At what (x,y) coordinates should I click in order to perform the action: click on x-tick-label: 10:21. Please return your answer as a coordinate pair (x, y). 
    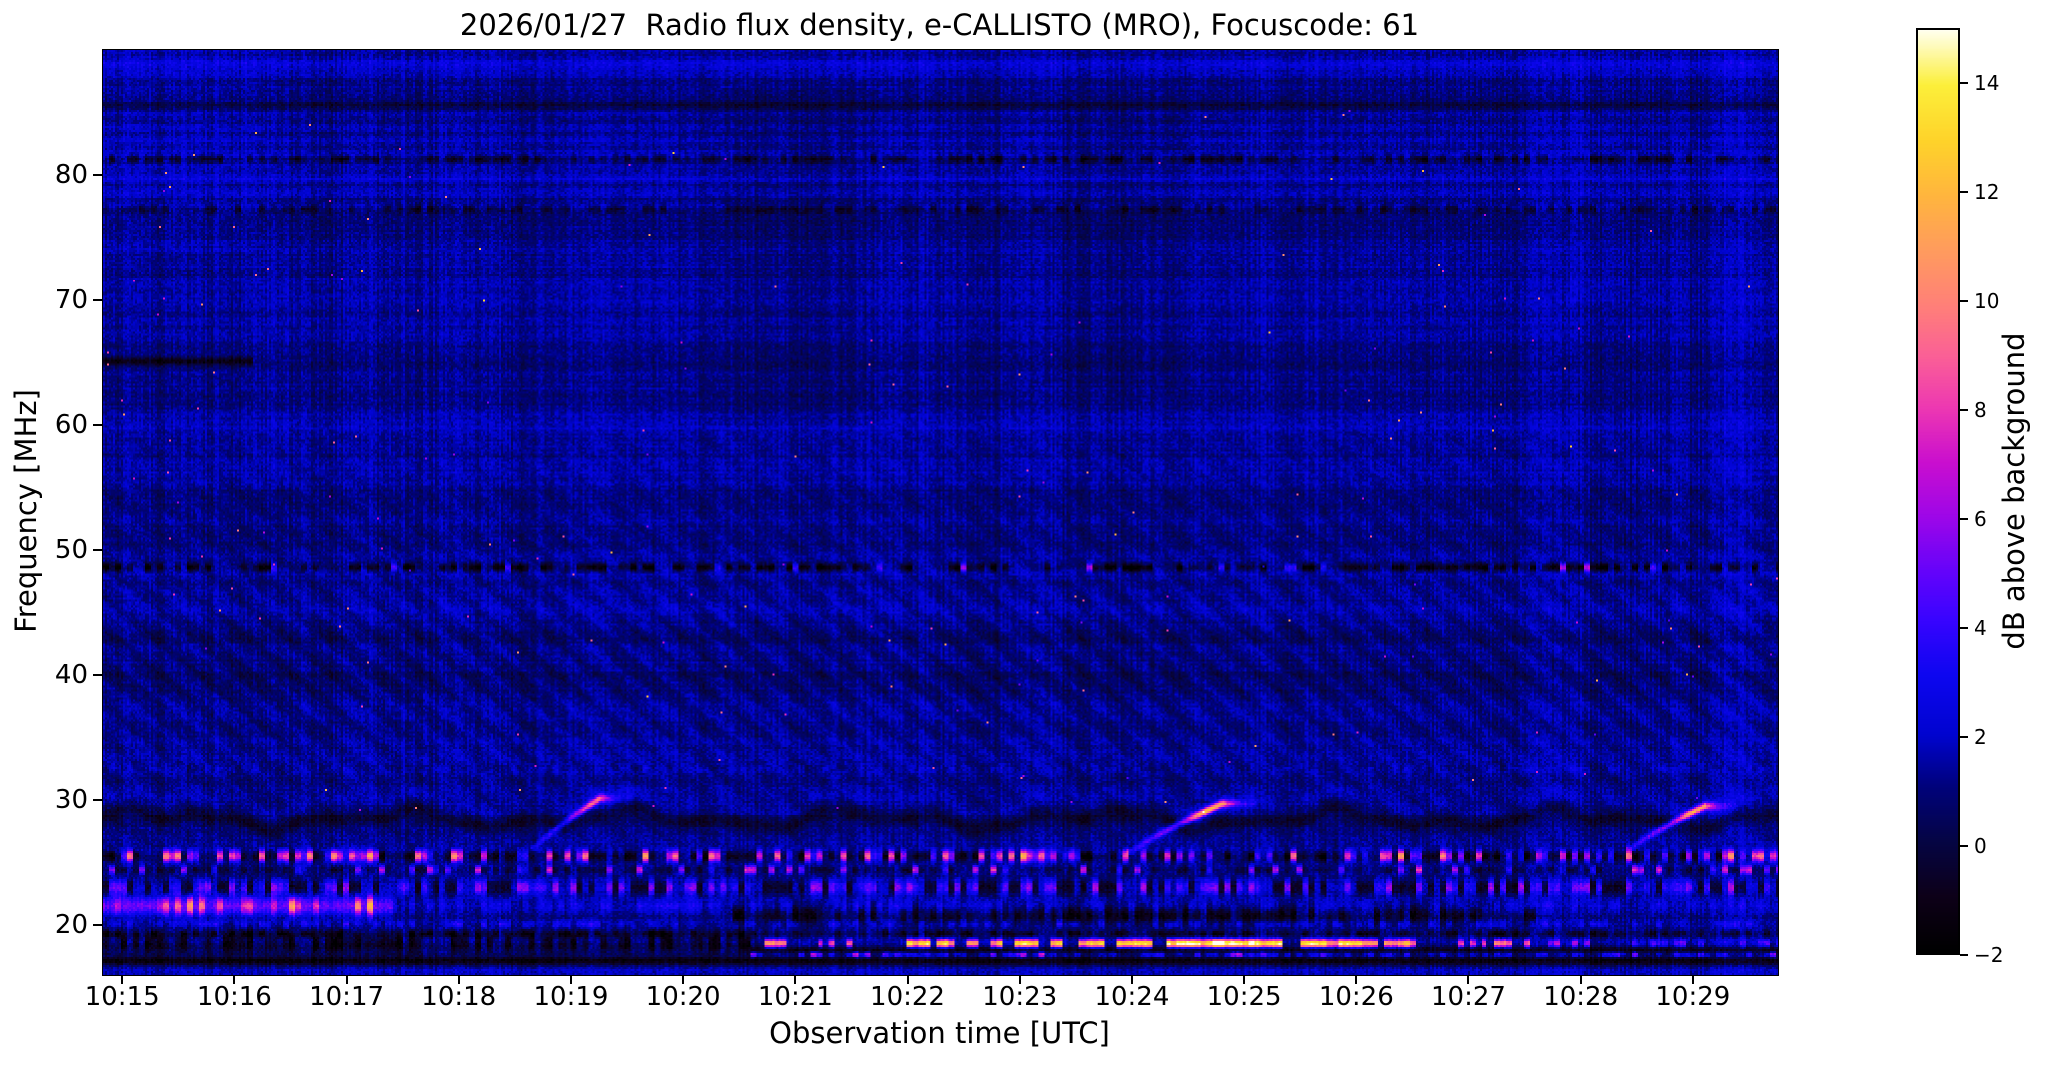
    Looking at the image, I should click on (795, 997).